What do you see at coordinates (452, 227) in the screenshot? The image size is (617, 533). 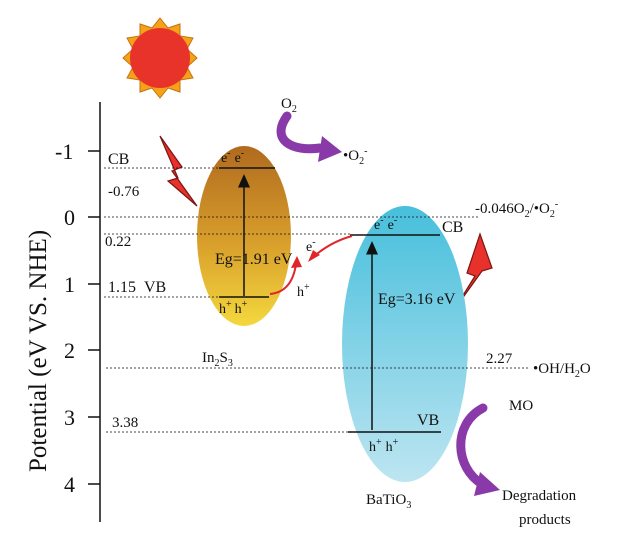 I see `batio3-cb-label: CB` at bounding box center [452, 227].